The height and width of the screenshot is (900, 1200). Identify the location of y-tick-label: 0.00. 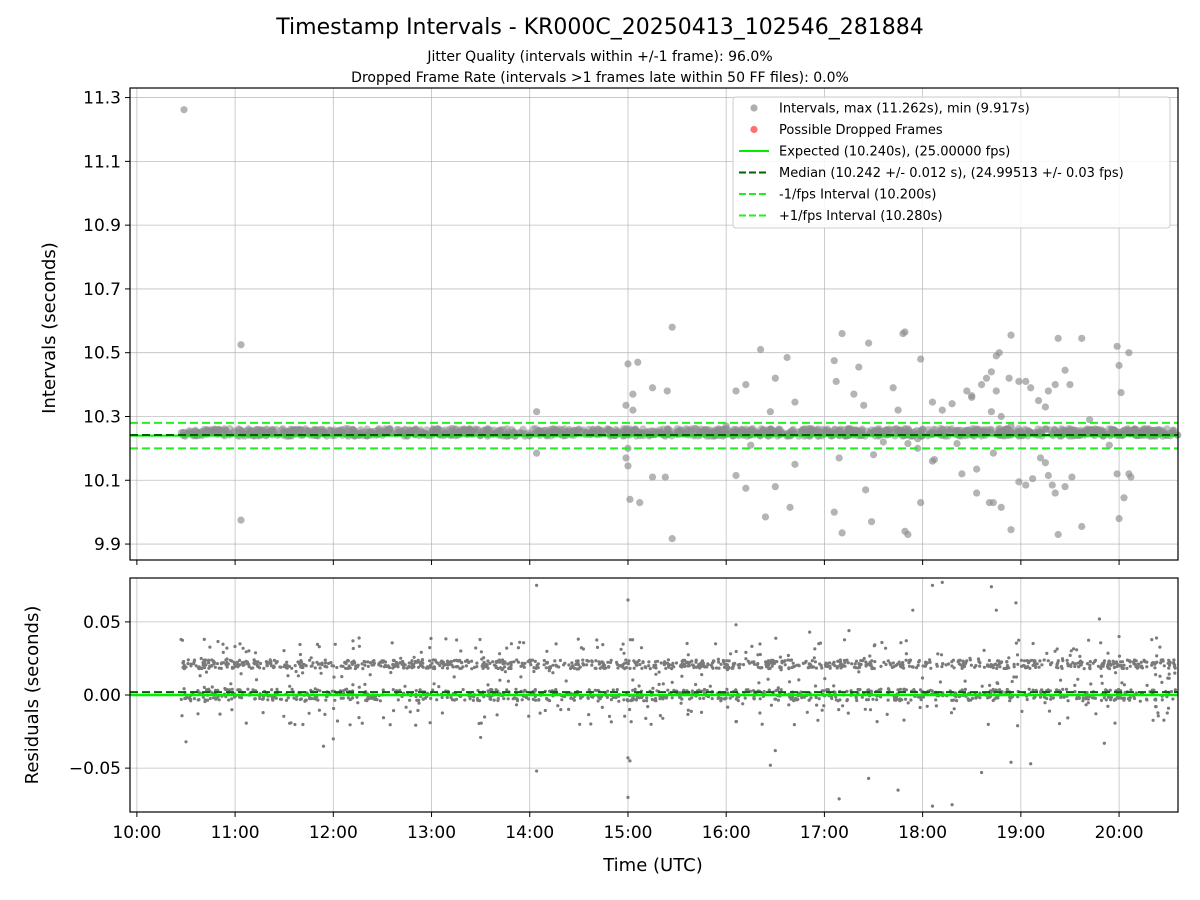
(102, 696).